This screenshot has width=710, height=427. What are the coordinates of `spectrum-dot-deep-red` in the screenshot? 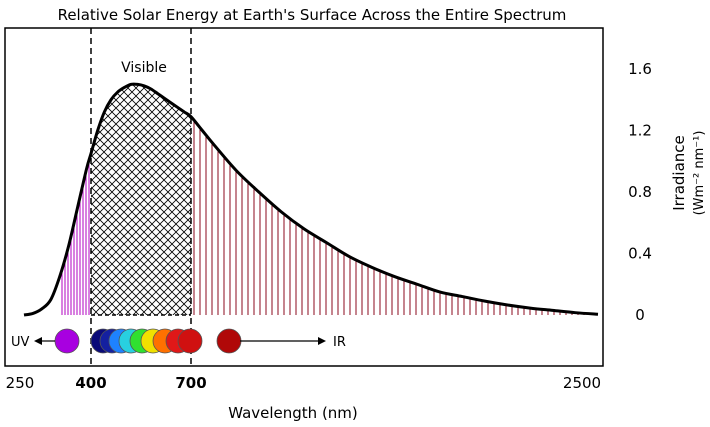 It's located at (190, 341).